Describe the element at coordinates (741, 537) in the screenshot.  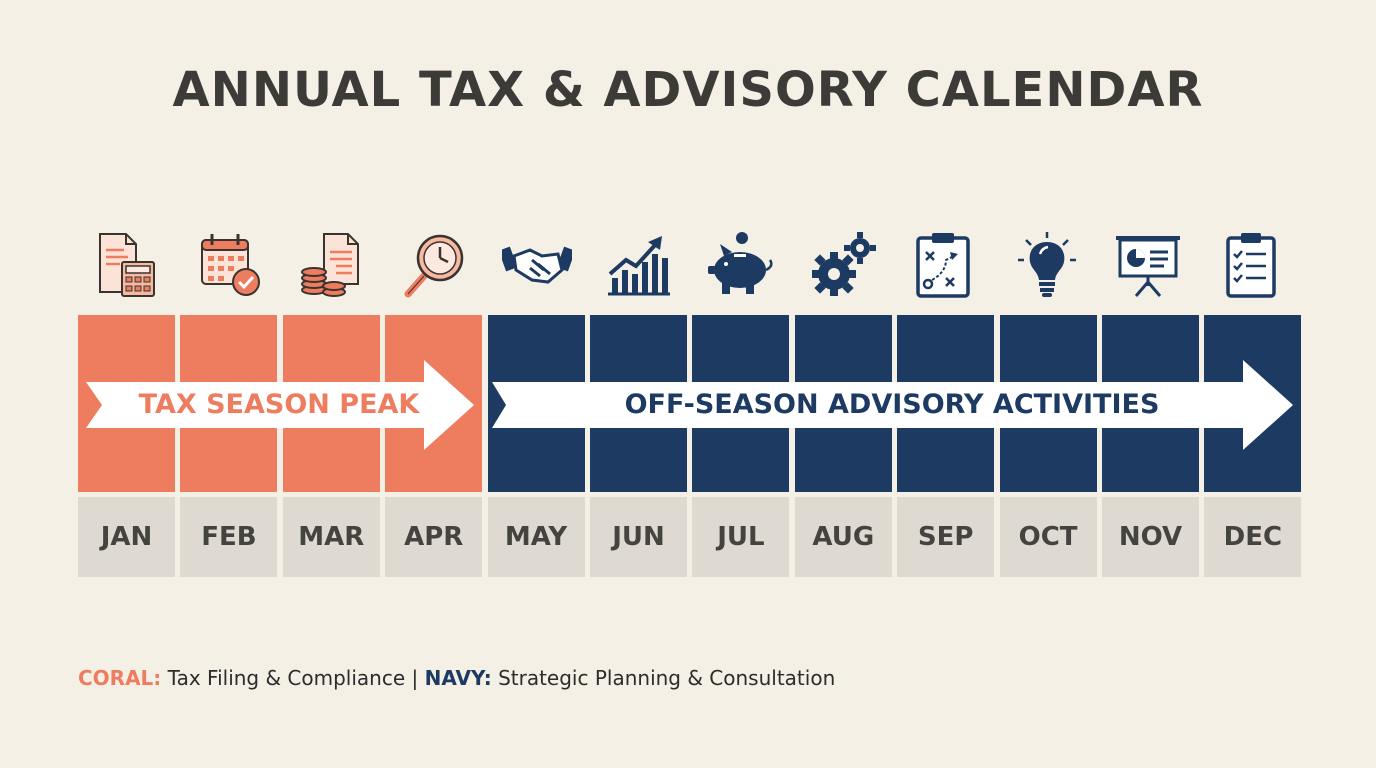
I see `month-jul: JUL` at that location.